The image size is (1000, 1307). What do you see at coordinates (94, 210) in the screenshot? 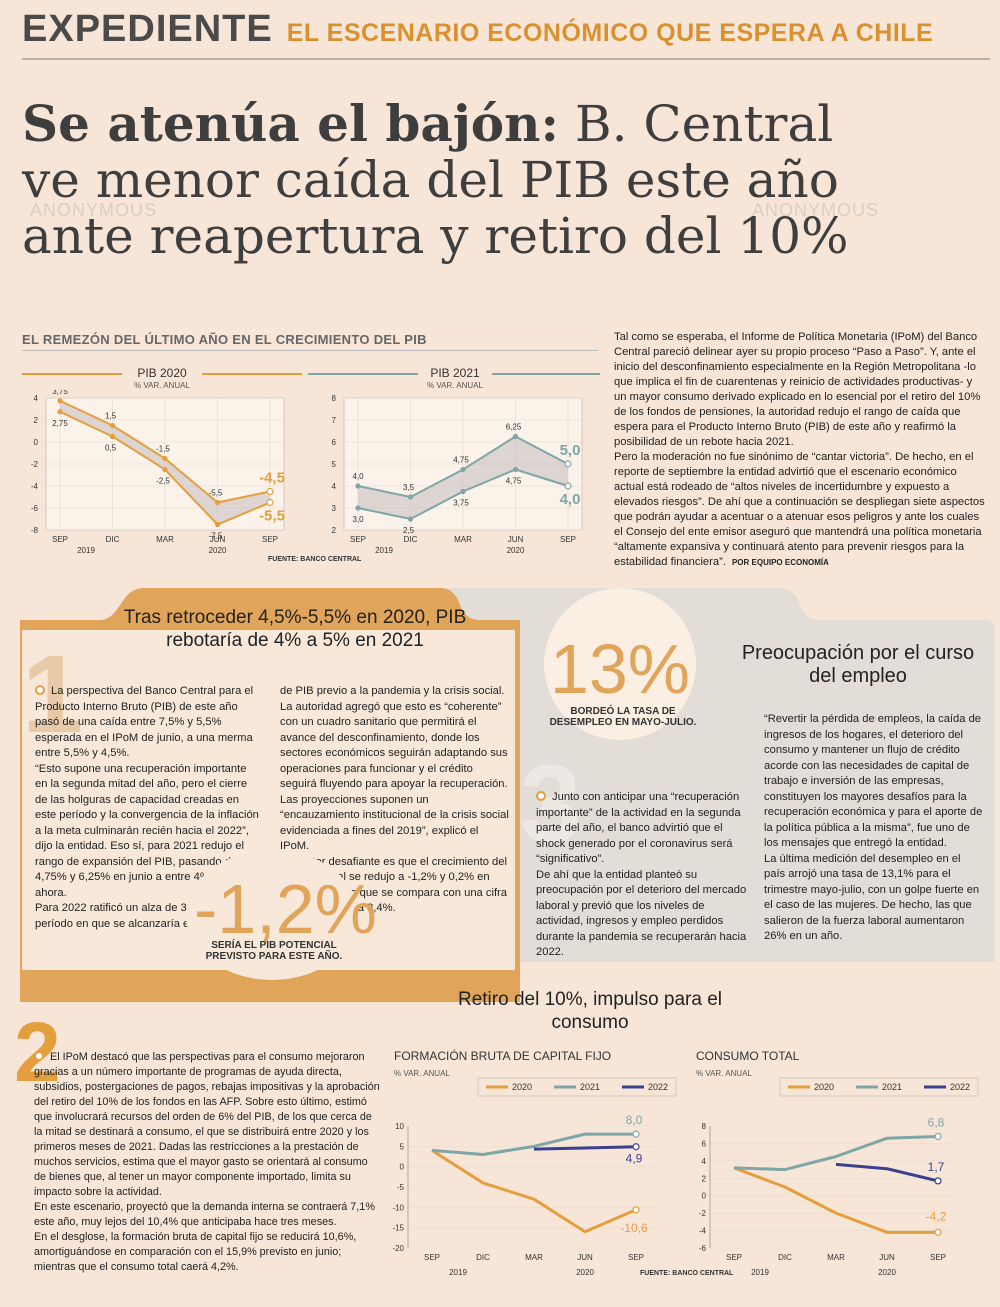
I see `watermark: ANONYMOUS` at bounding box center [94, 210].